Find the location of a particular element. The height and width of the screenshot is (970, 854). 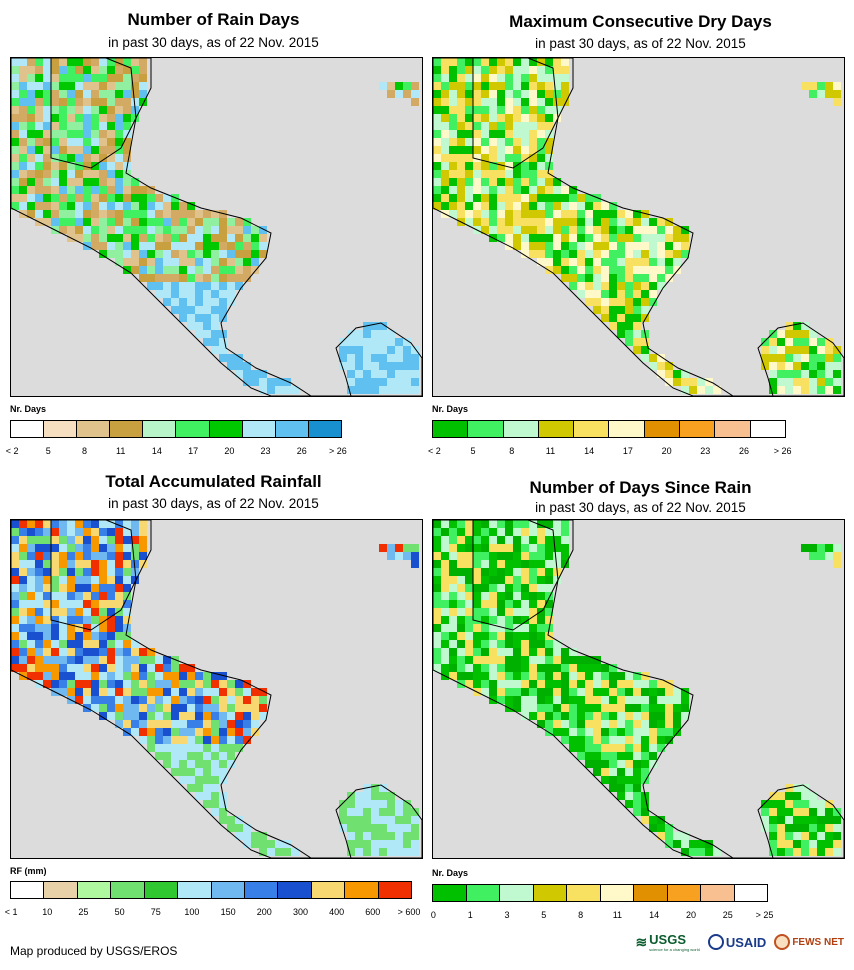

usgs-wave-icon: ≋ is located at coordinates (641, 941).